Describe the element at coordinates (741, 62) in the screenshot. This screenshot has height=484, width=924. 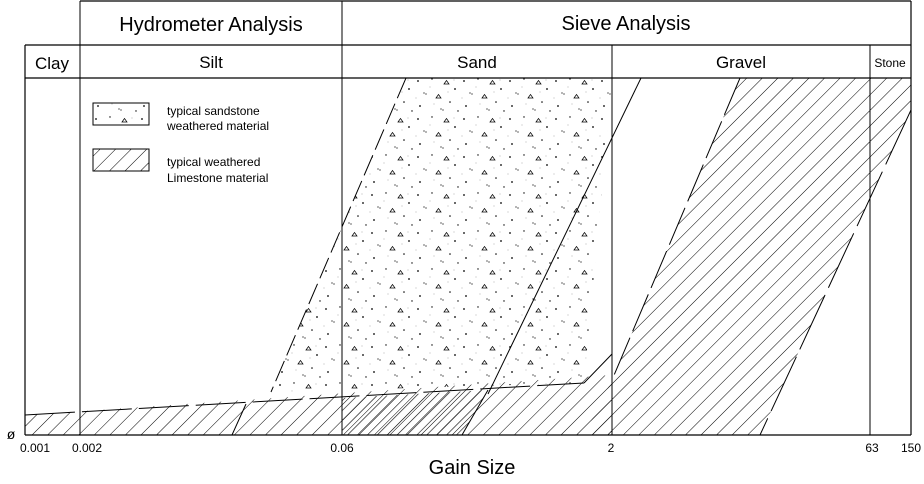
I see `column-gravel: Gravel` at that location.